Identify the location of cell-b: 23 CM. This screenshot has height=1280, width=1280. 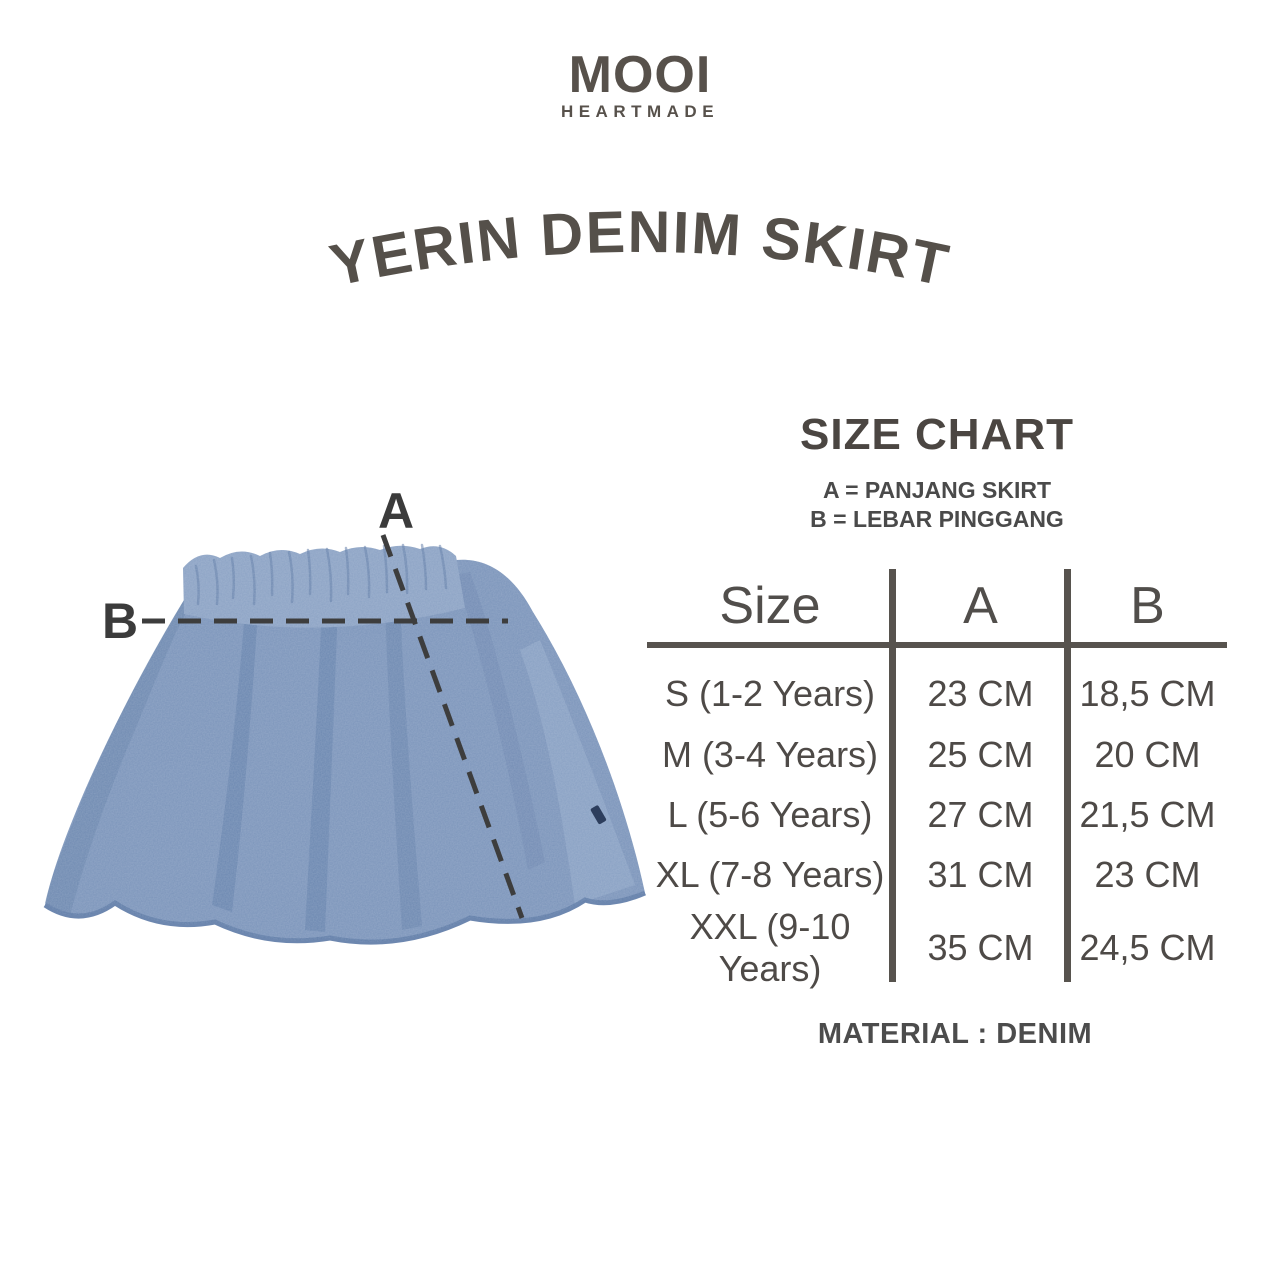
(1147, 875).